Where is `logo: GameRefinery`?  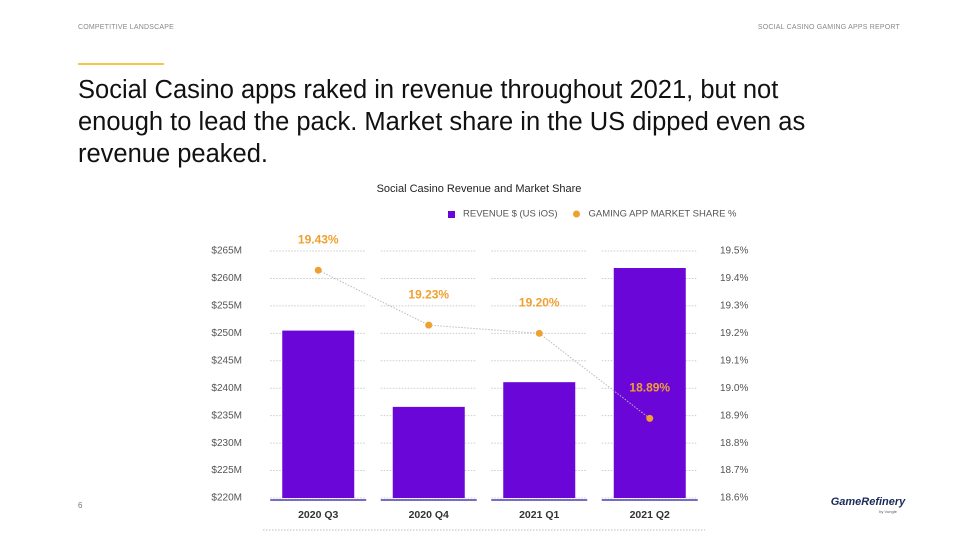
logo: GameRefinery is located at coordinates (868, 502).